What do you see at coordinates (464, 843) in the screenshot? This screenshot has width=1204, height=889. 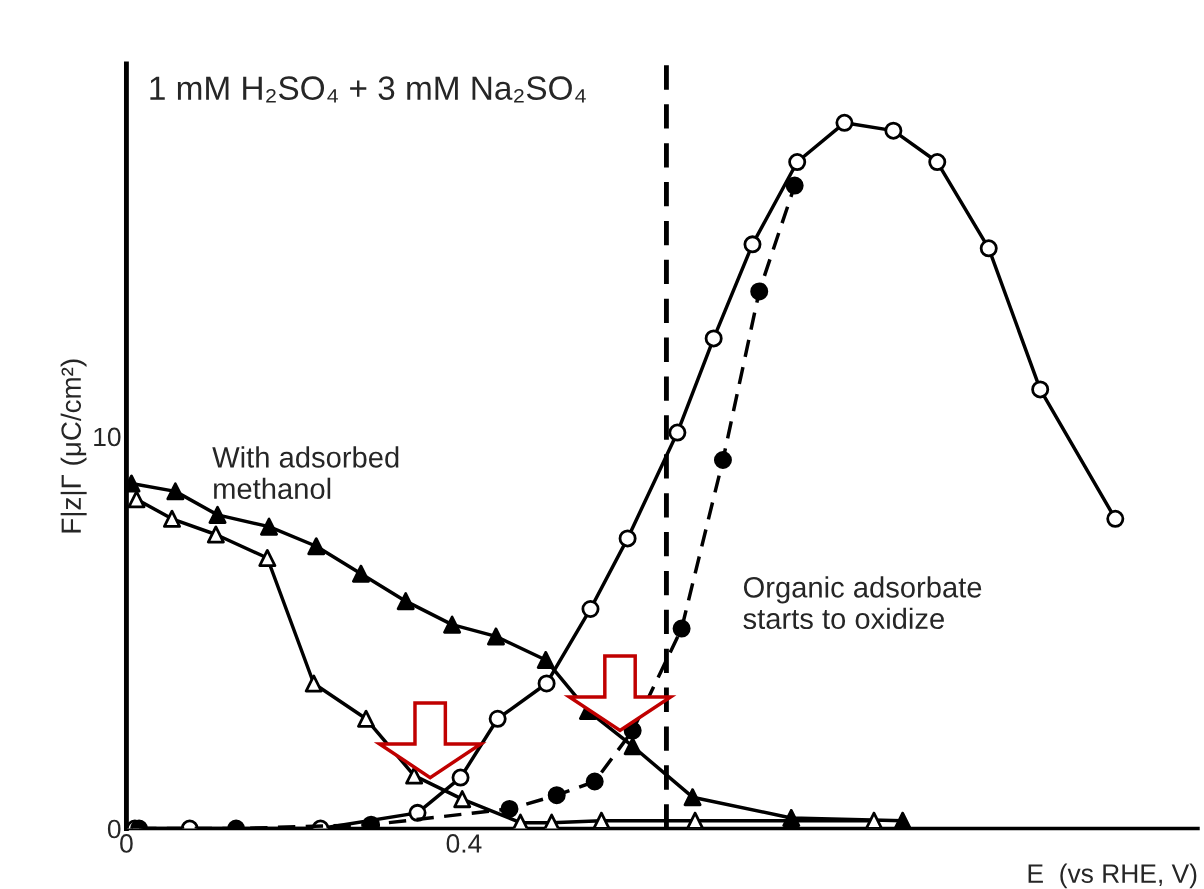 I see `x-tick-label: 0.4` at bounding box center [464, 843].